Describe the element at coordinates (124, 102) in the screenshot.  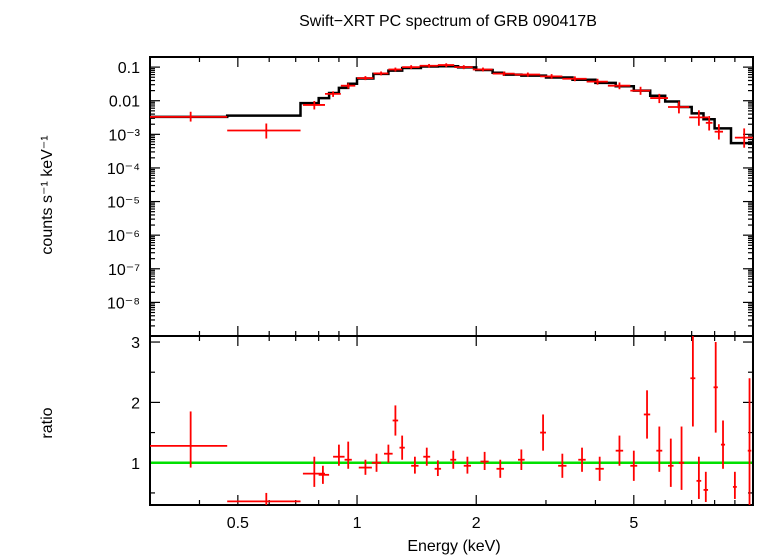
I see `spectrum-y-tick-label: 0.01` at that location.